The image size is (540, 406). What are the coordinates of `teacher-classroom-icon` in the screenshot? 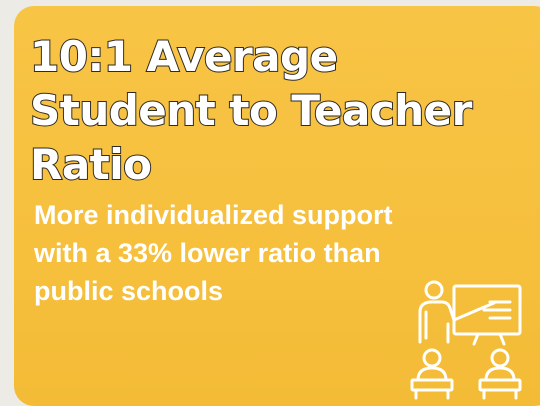 It's located at (466, 340).